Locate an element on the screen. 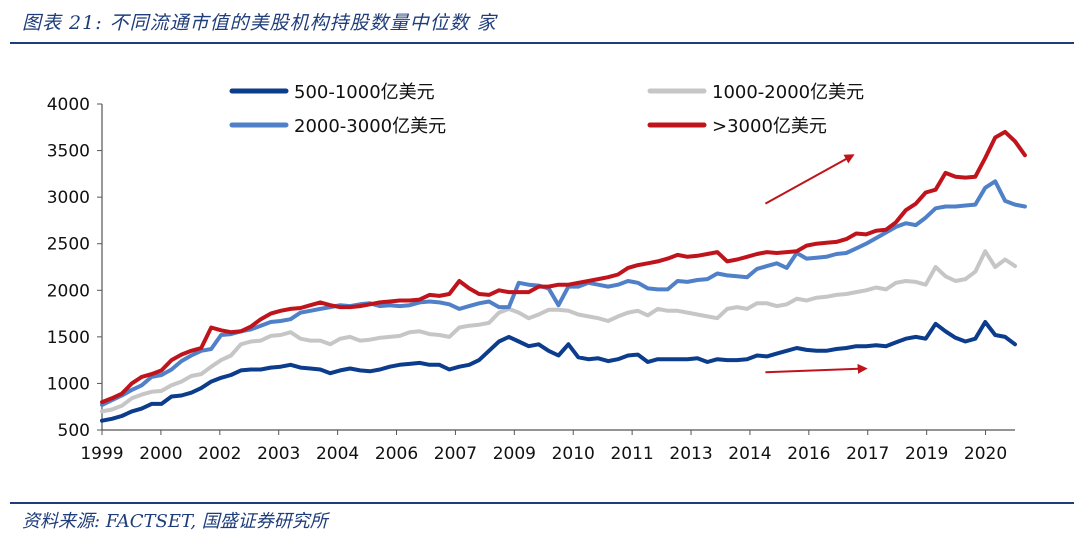  bottom-rule is located at coordinates (542, 503).